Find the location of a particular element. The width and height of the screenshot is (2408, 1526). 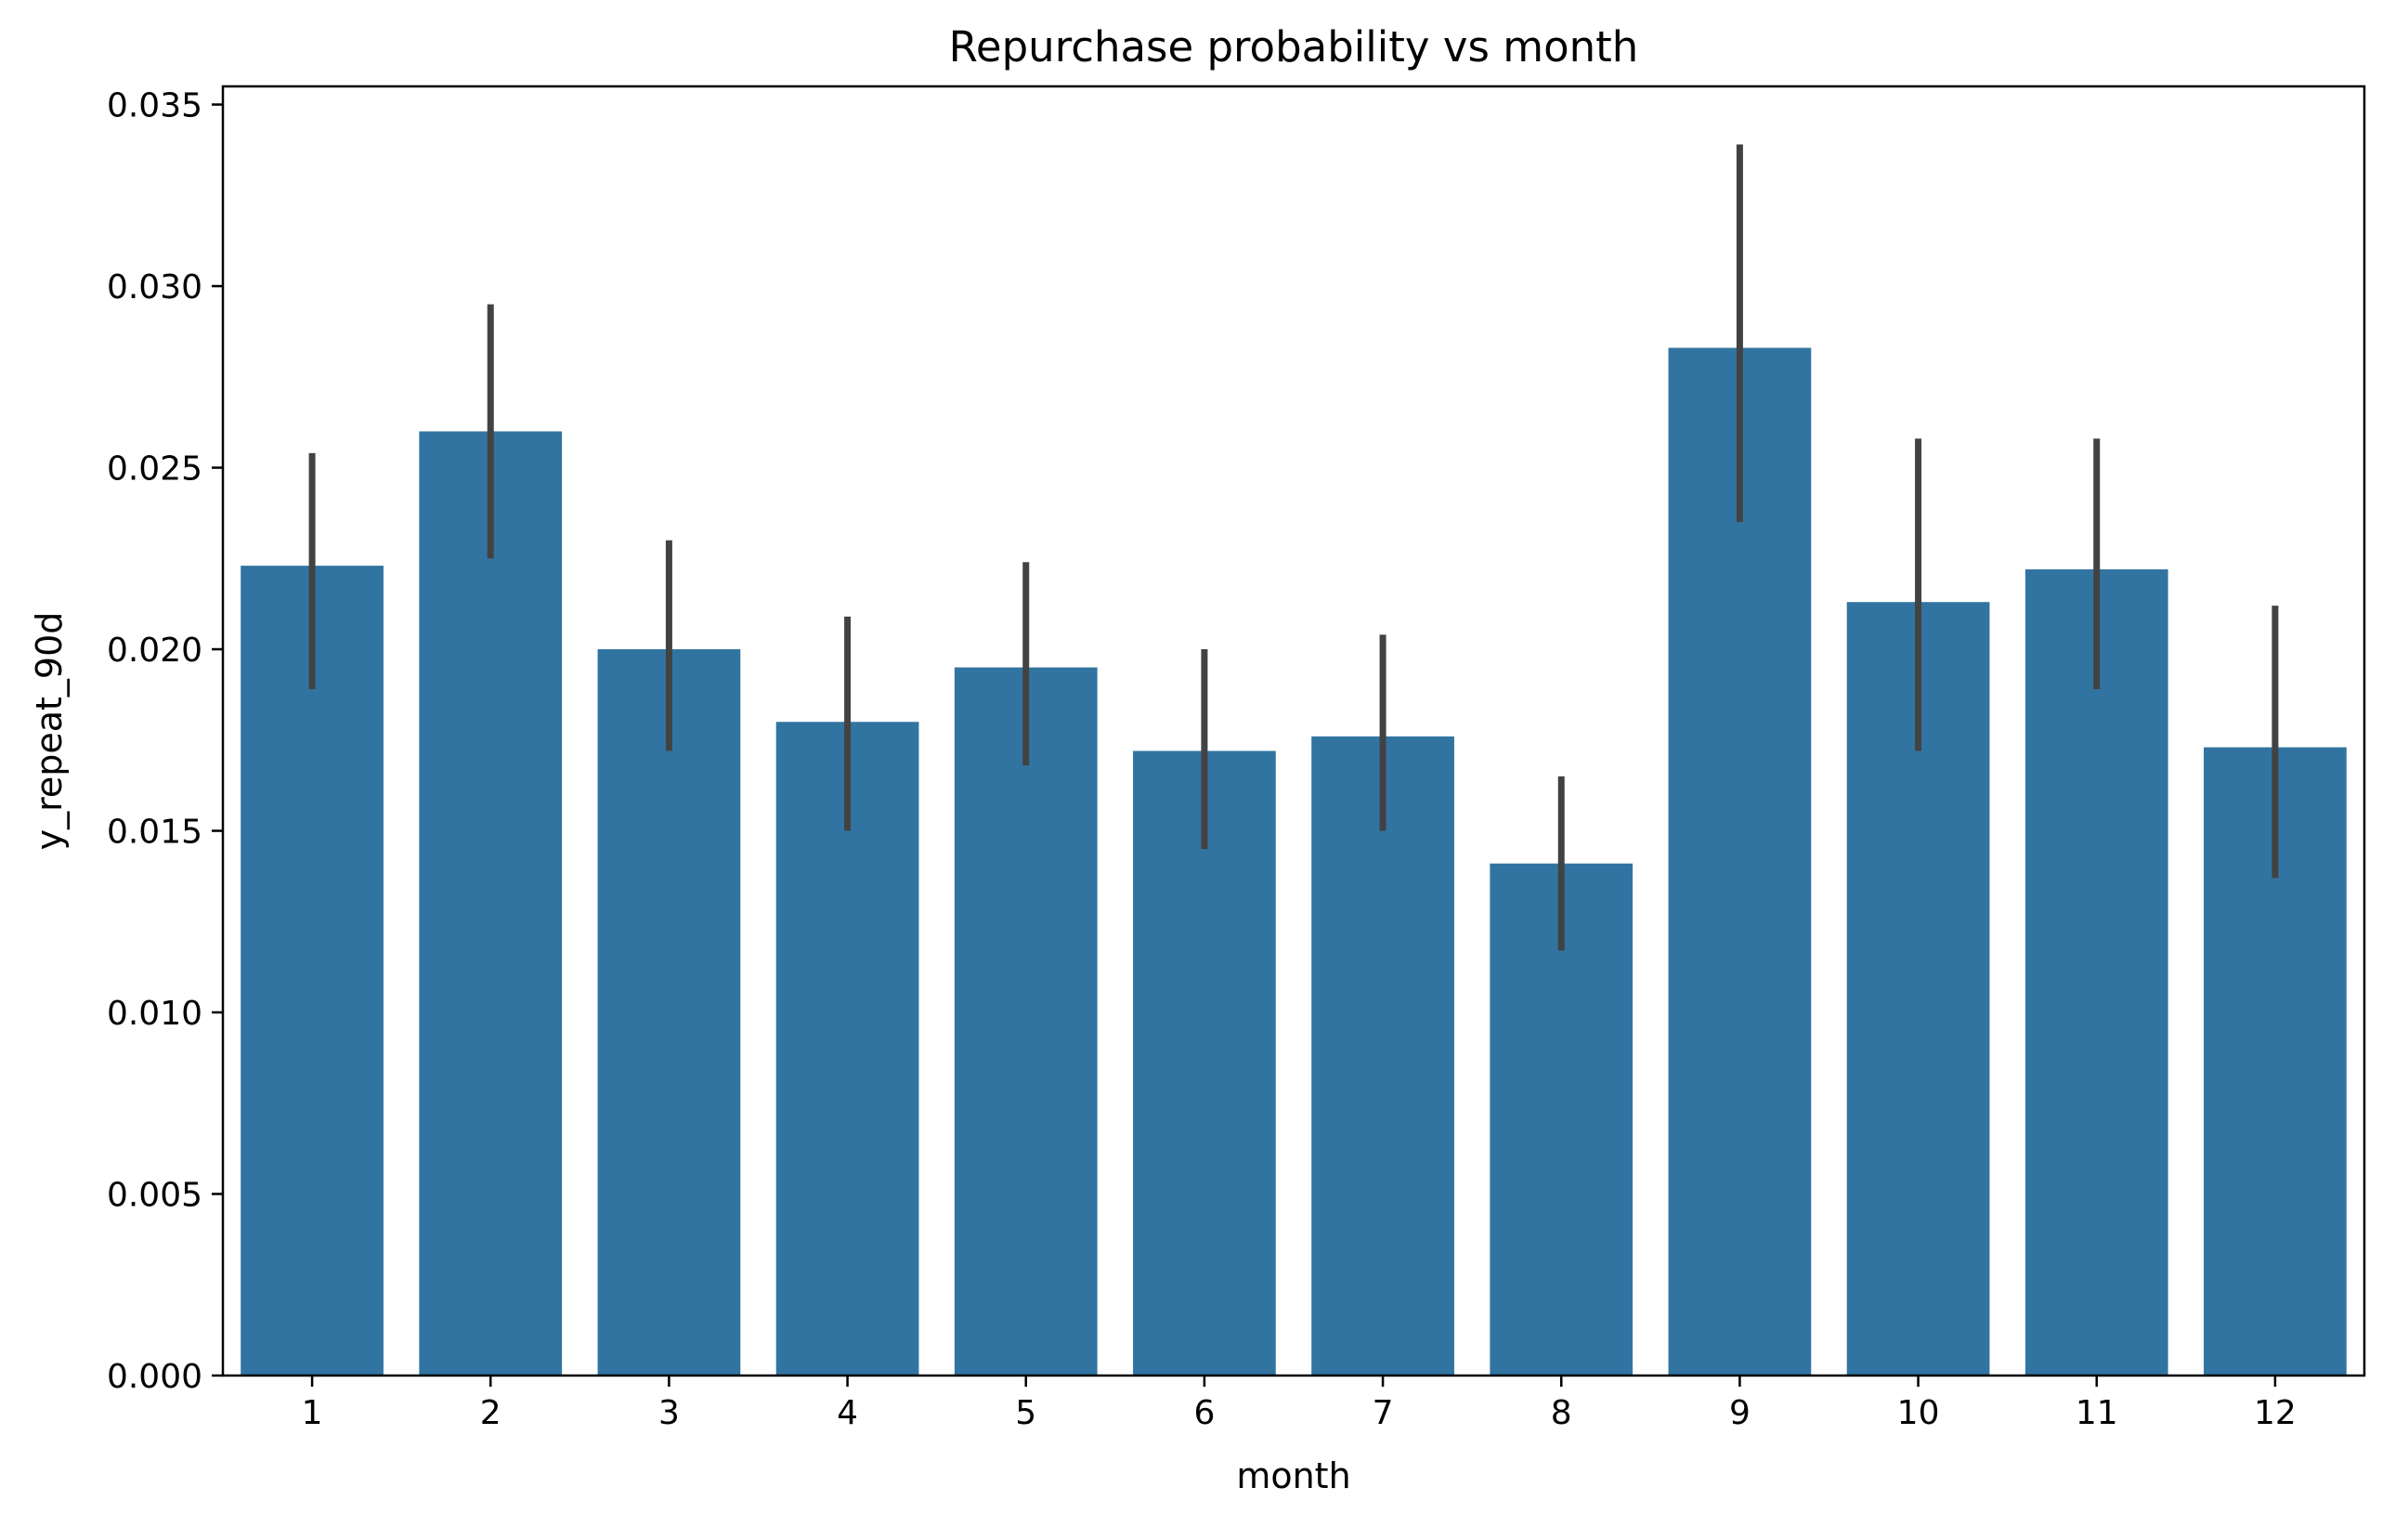

y-tick-label: 0.000 is located at coordinates (155, 1377).